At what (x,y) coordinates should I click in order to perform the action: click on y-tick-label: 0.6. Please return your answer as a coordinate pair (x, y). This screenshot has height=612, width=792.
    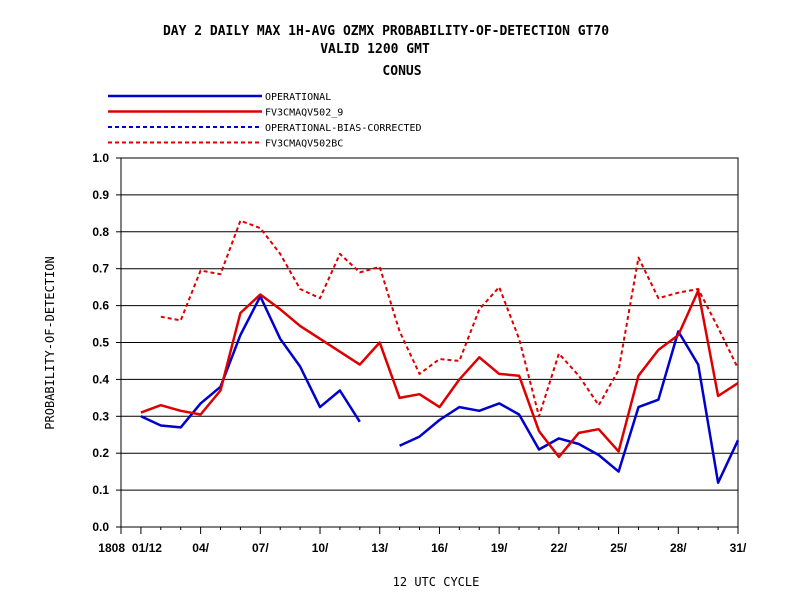
    Looking at the image, I should click on (100, 306).